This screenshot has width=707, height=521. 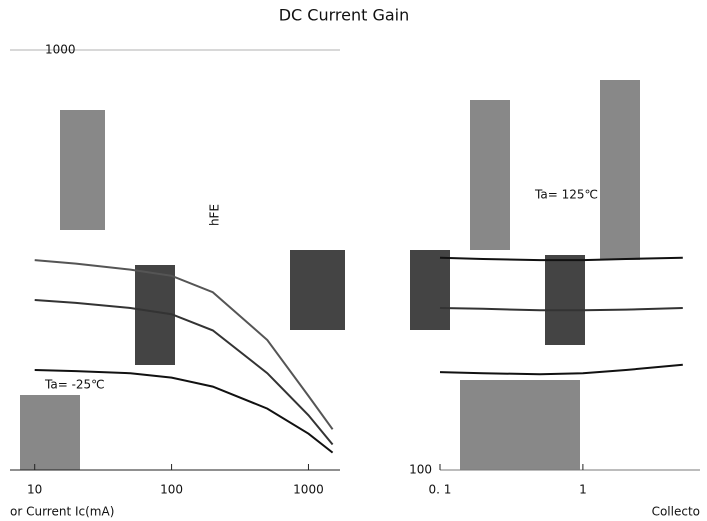 I want to click on x-tick-label: 1, so click(x=583, y=490).